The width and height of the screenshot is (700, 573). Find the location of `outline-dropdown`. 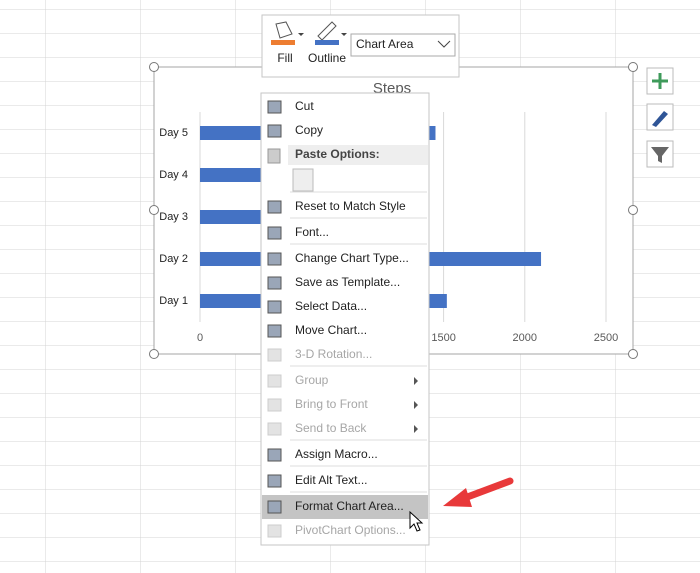

outline-dropdown is located at coordinates (344, 34).